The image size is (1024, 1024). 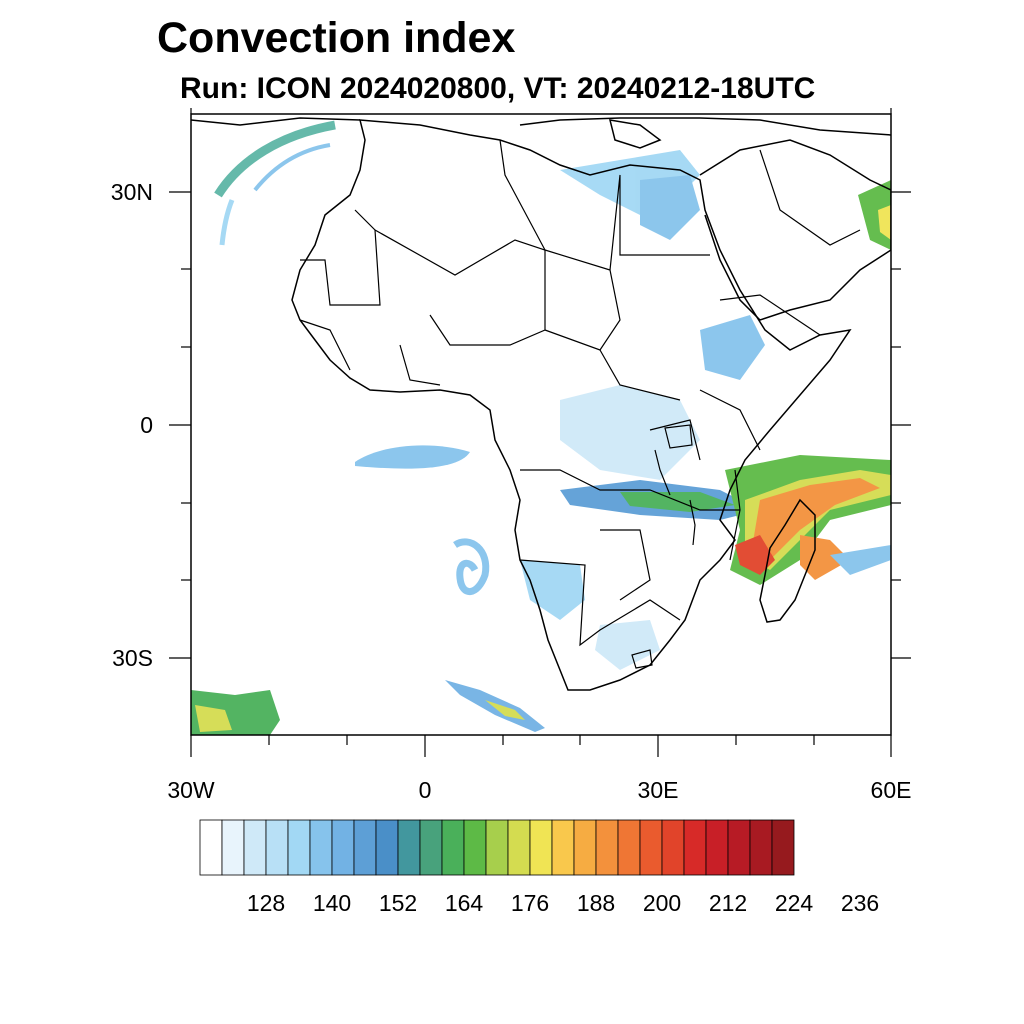 I want to click on lake-tanganyika, so click(x=662, y=472).